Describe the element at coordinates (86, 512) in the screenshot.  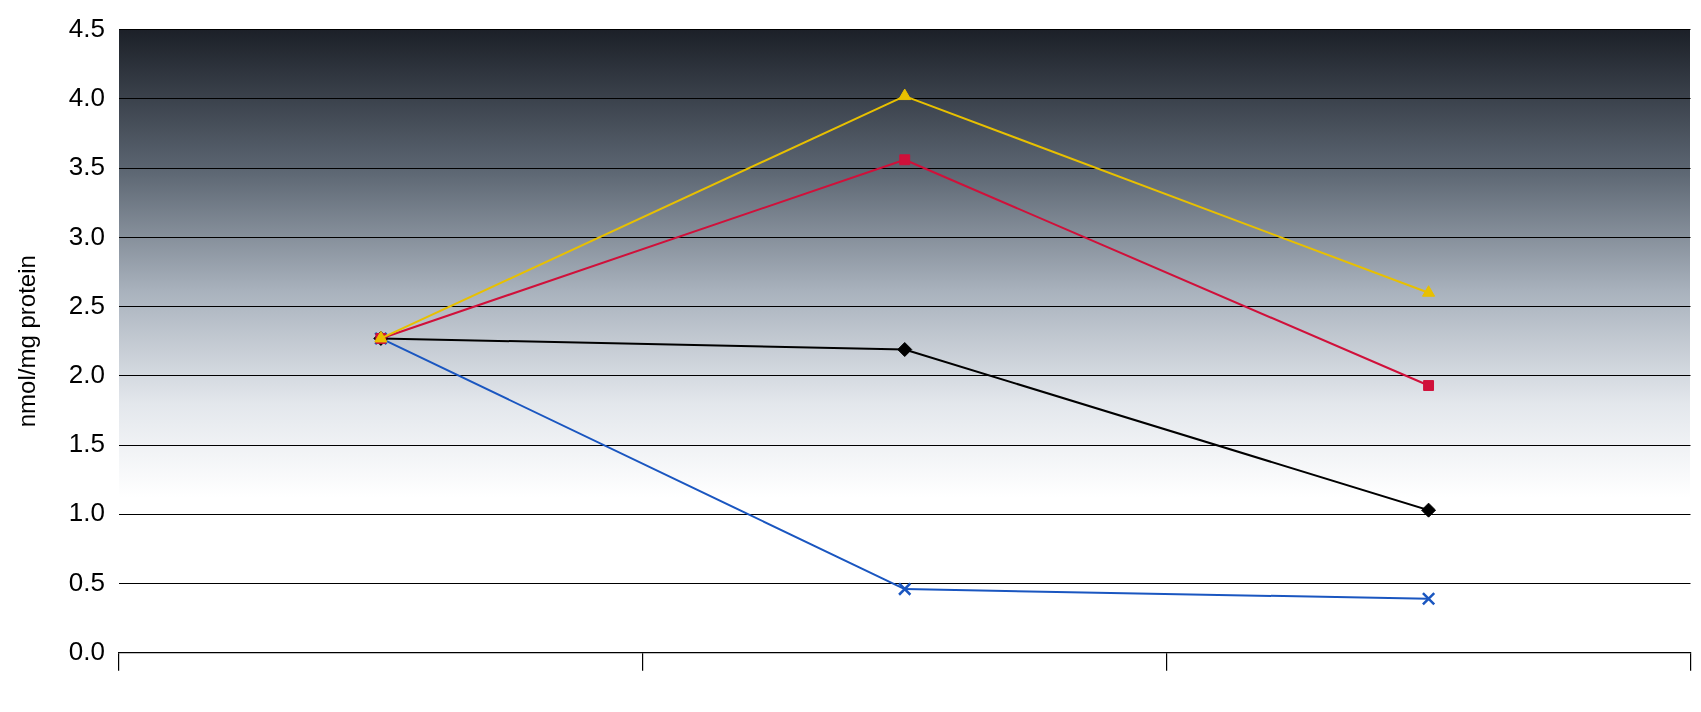
I see `y-tick-label: 1.0` at that location.